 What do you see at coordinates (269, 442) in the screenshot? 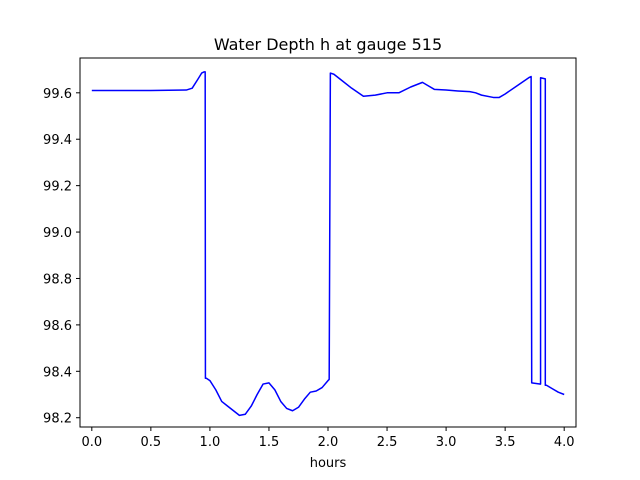
I see `x-tick-label: 1.5` at bounding box center [269, 442].